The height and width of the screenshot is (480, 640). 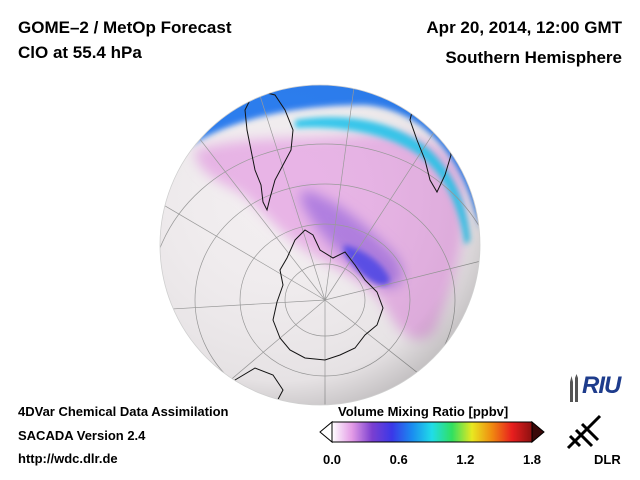 I want to click on species-label: ClO at 55.4 hPa, so click(x=80, y=52).